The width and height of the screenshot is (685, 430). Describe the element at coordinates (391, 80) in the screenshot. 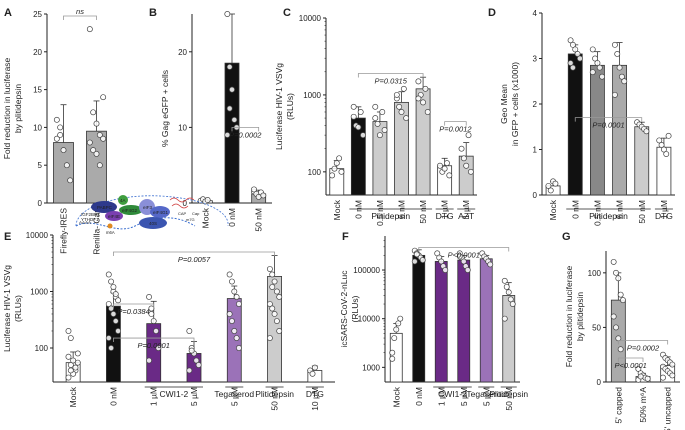

I see `p-value: P=0.0315` at that location.